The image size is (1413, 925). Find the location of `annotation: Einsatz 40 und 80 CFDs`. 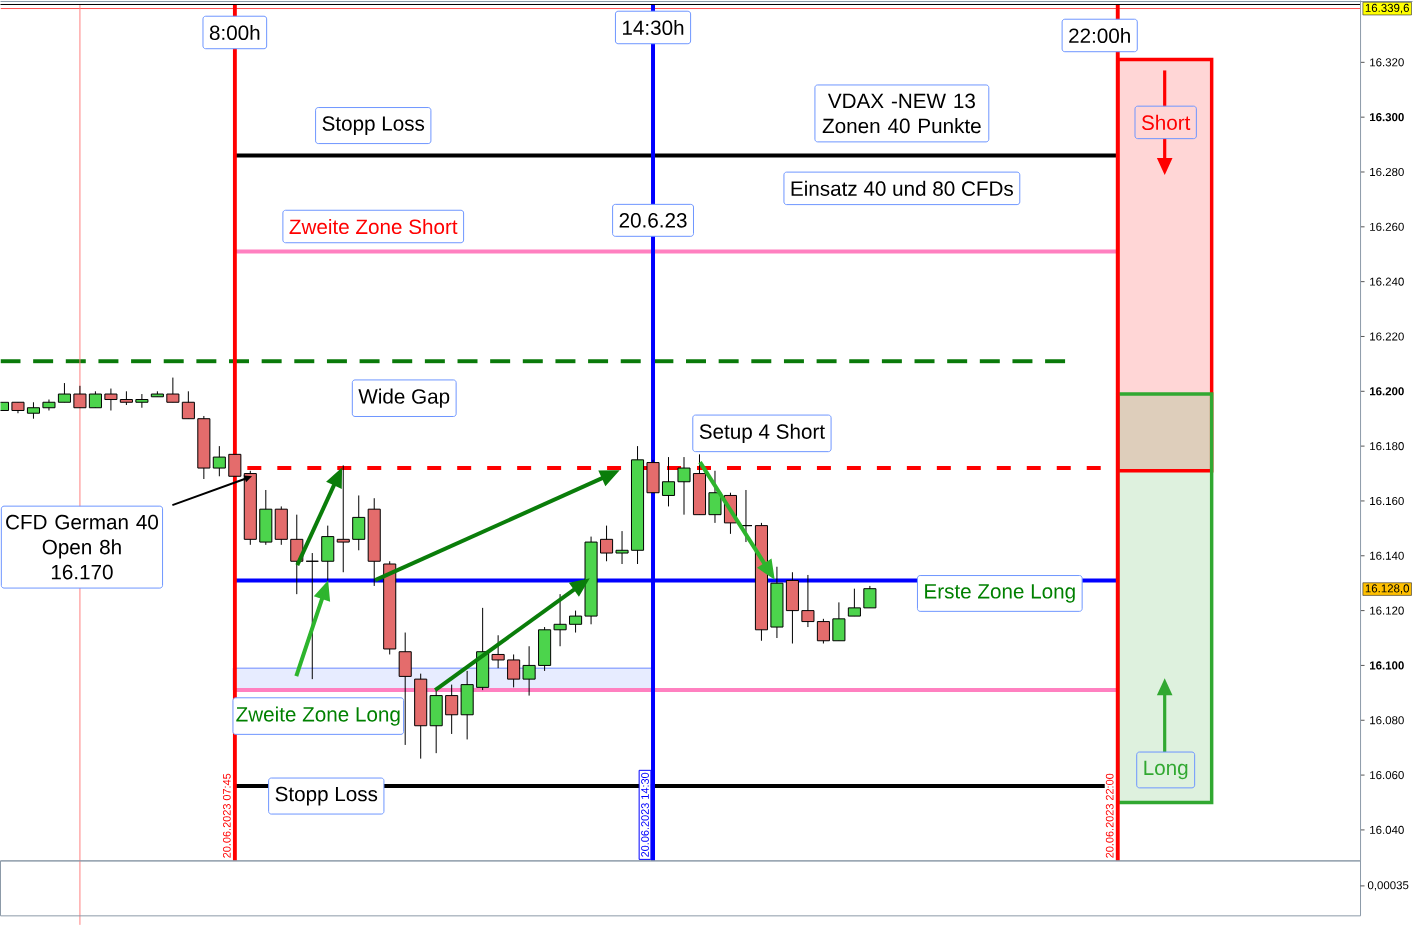

annotation: Einsatz 40 und 80 CFDs is located at coordinates (902, 188).